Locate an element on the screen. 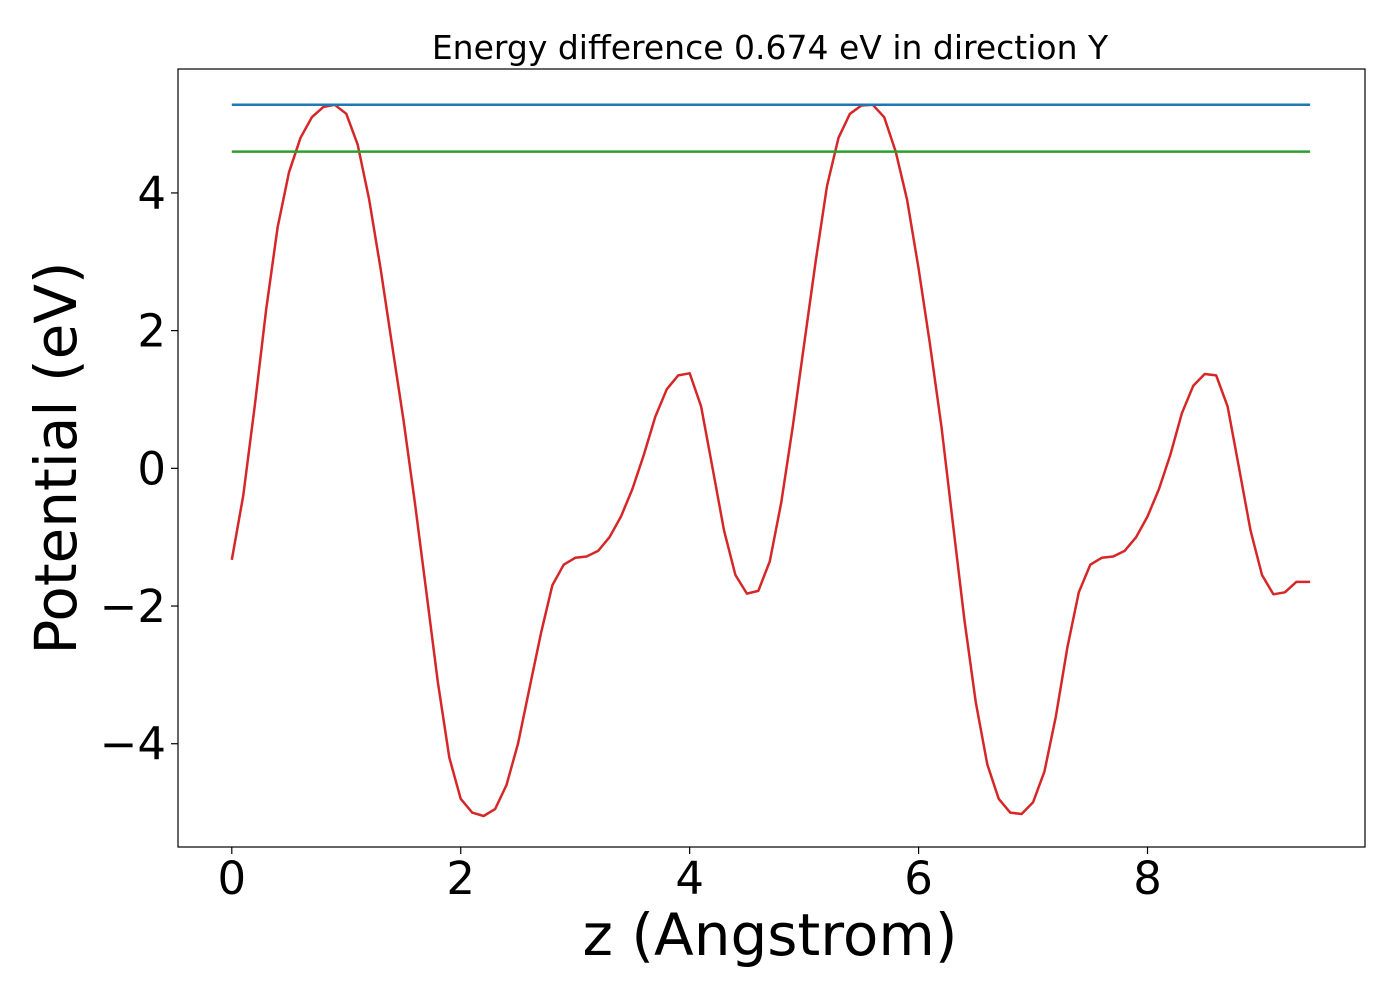 Image resolution: width=1400 pixels, height=1000 pixels. x-tick-label: 4 is located at coordinates (689, 878).